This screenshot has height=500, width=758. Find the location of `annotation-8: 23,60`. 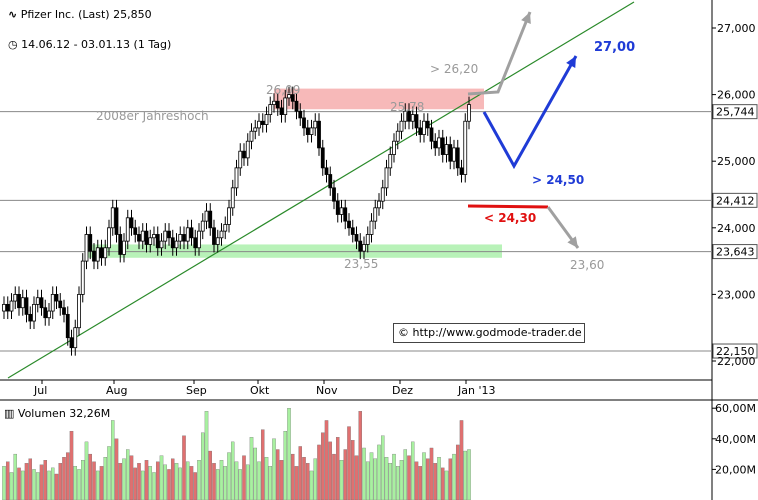

annotation-8: 23,60 is located at coordinates (587, 265).